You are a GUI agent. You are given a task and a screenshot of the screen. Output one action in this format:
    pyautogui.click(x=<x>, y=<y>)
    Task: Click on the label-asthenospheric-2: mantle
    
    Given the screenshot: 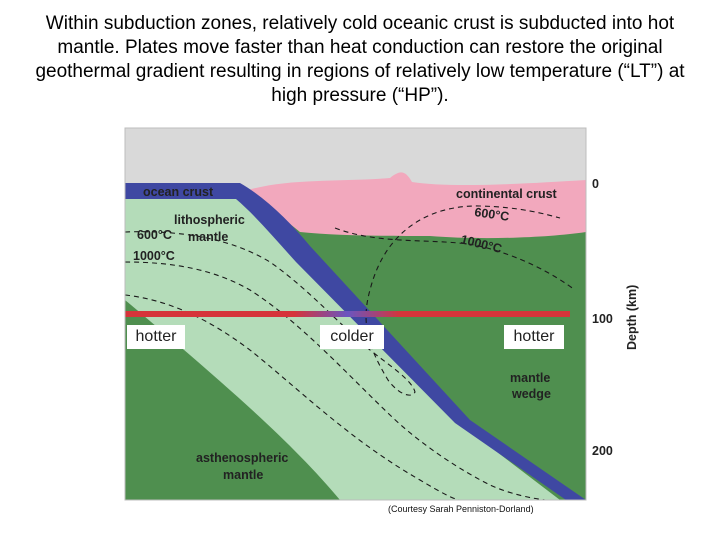 What is the action you would take?
    pyautogui.click(x=243, y=475)
    